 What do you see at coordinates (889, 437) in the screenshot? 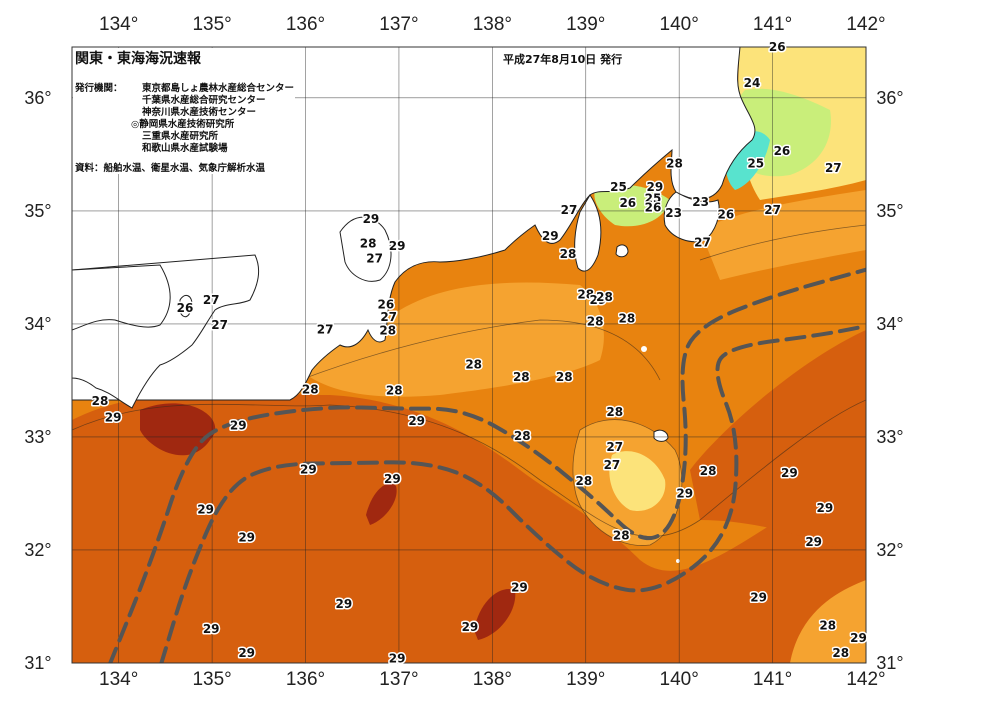
I see `latitude-tick-right: 33°` at bounding box center [889, 437].